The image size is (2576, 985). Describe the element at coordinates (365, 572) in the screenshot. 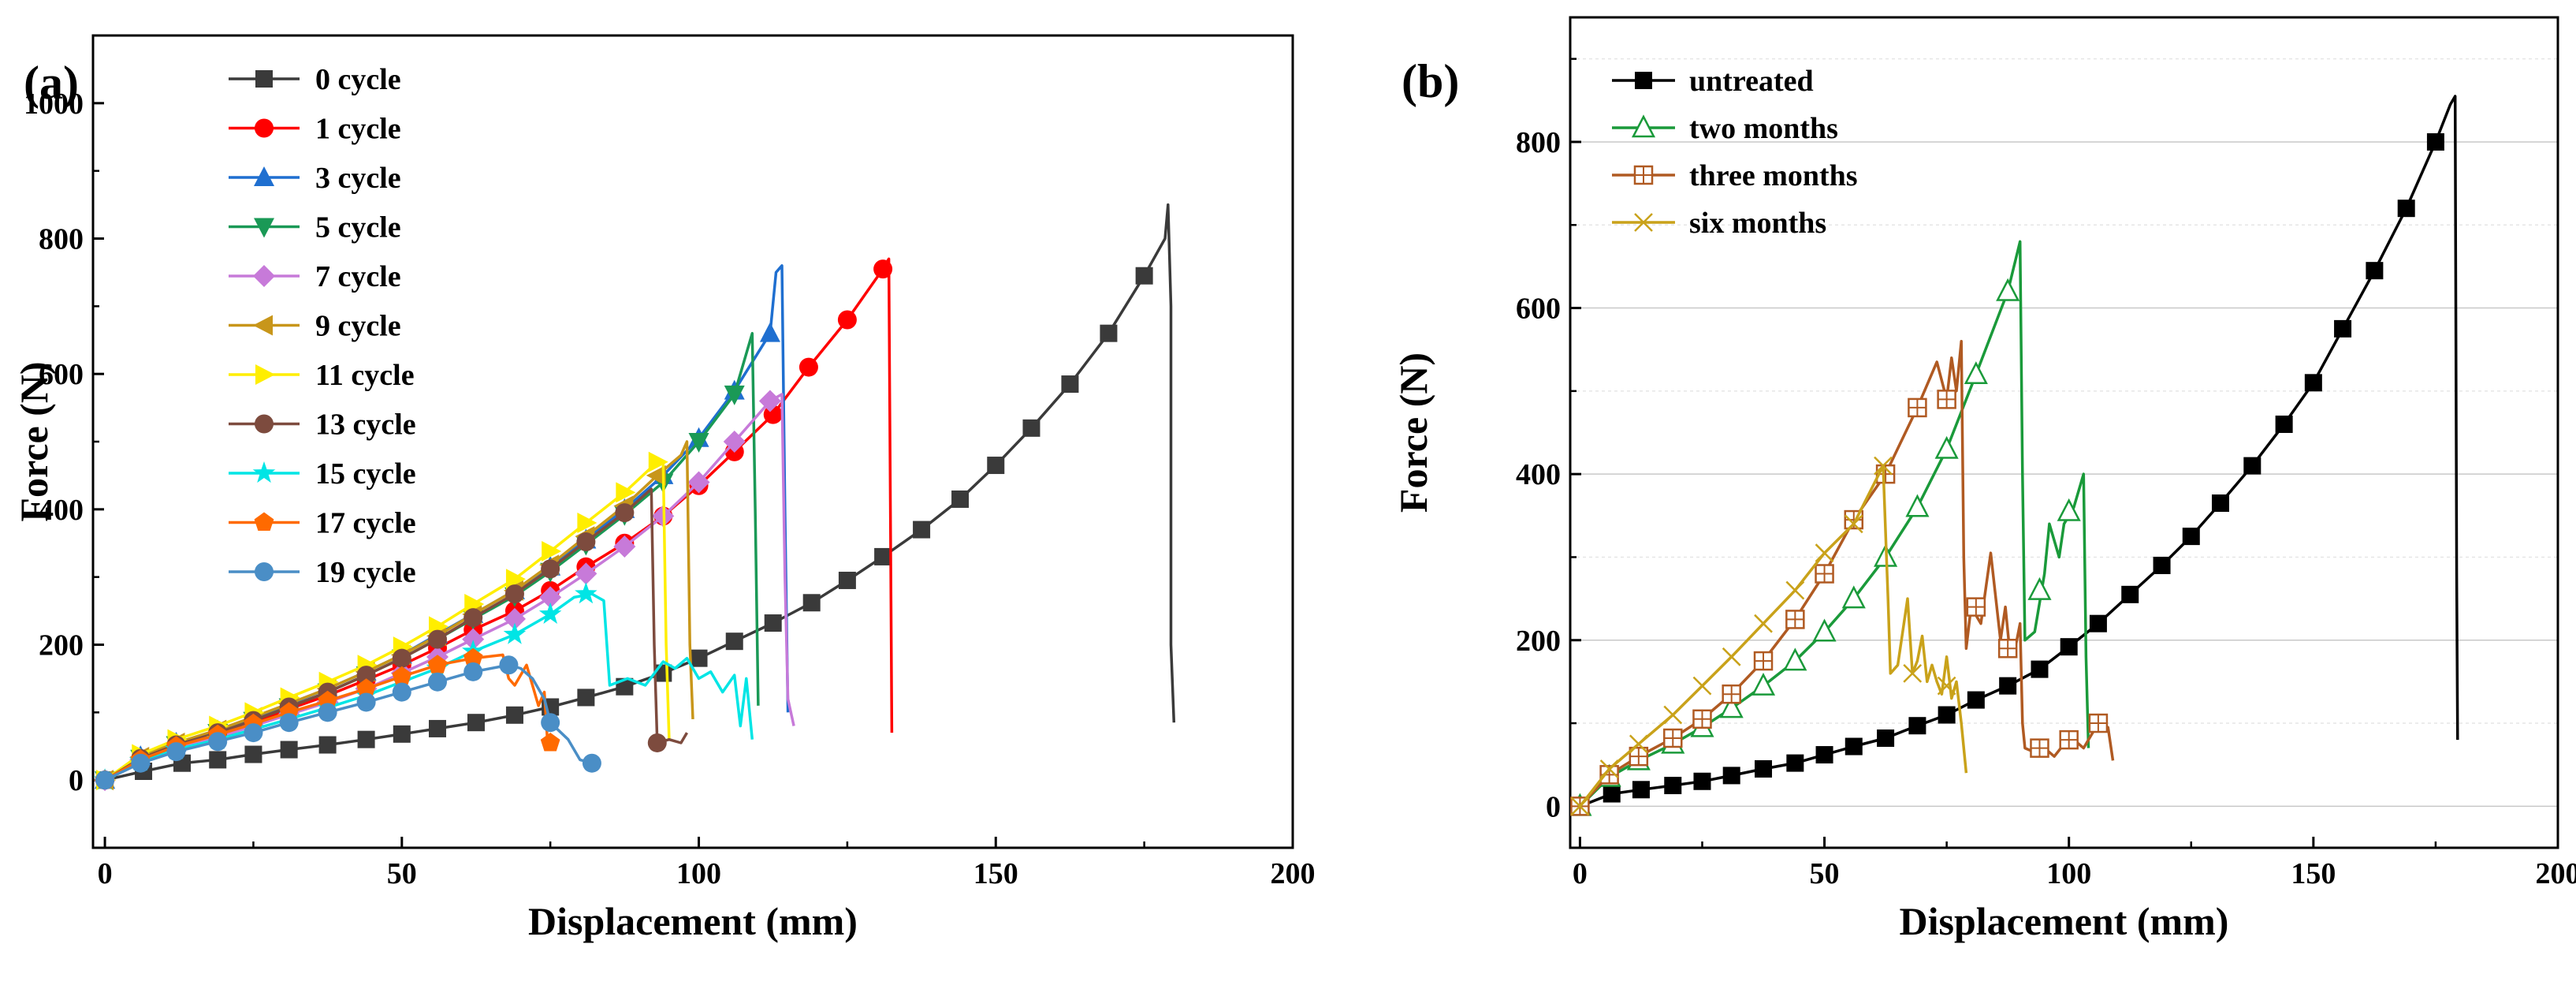

I see `legend-label: 19 cycle` at that location.